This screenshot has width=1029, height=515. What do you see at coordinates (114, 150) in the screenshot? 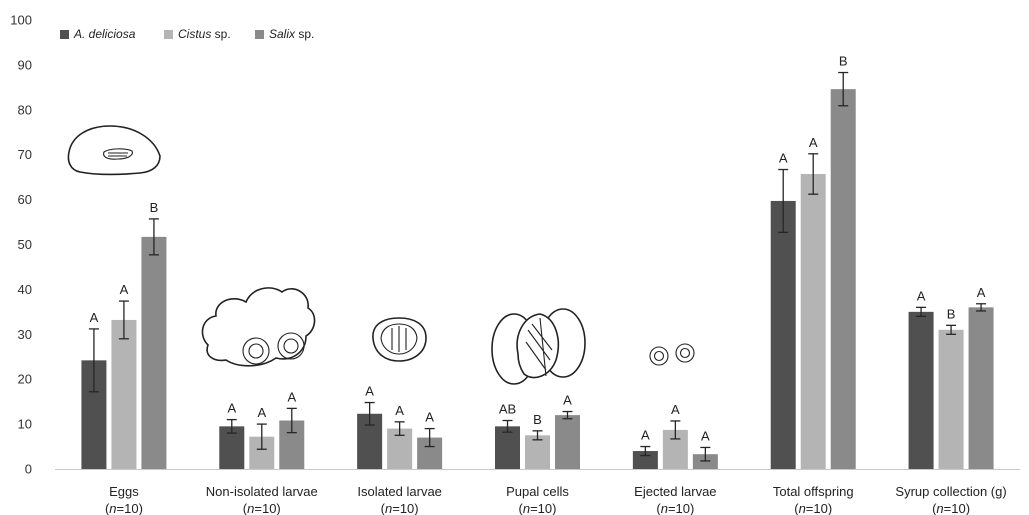
I see `egg-cell-illustration` at bounding box center [114, 150].